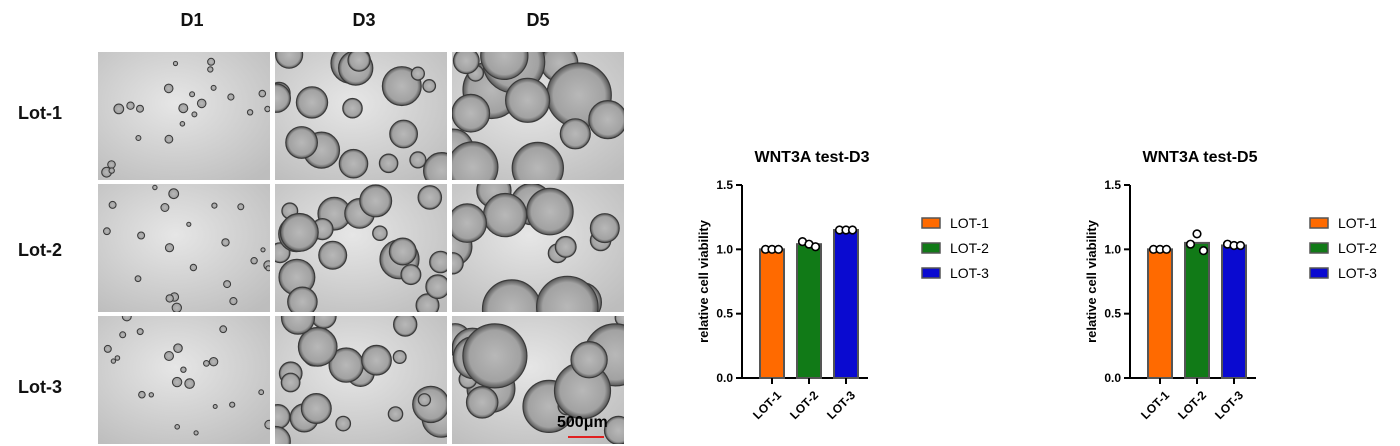  What do you see at coordinates (586, 437) in the screenshot?
I see `scale-bar` at bounding box center [586, 437].